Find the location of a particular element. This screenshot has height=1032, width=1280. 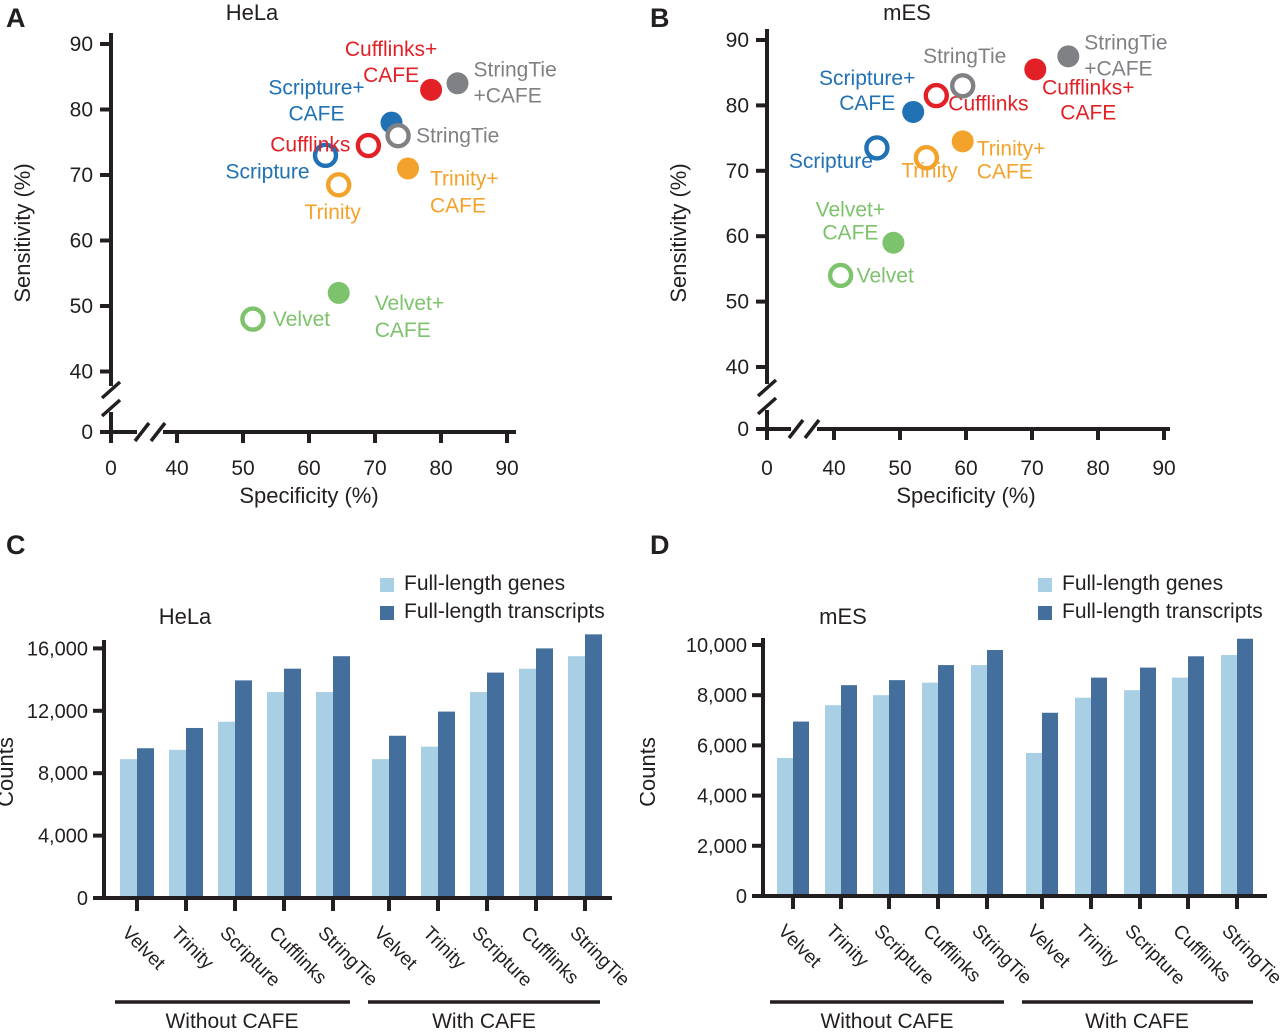

legend-swatch-transcripts is located at coordinates (1045, 613).